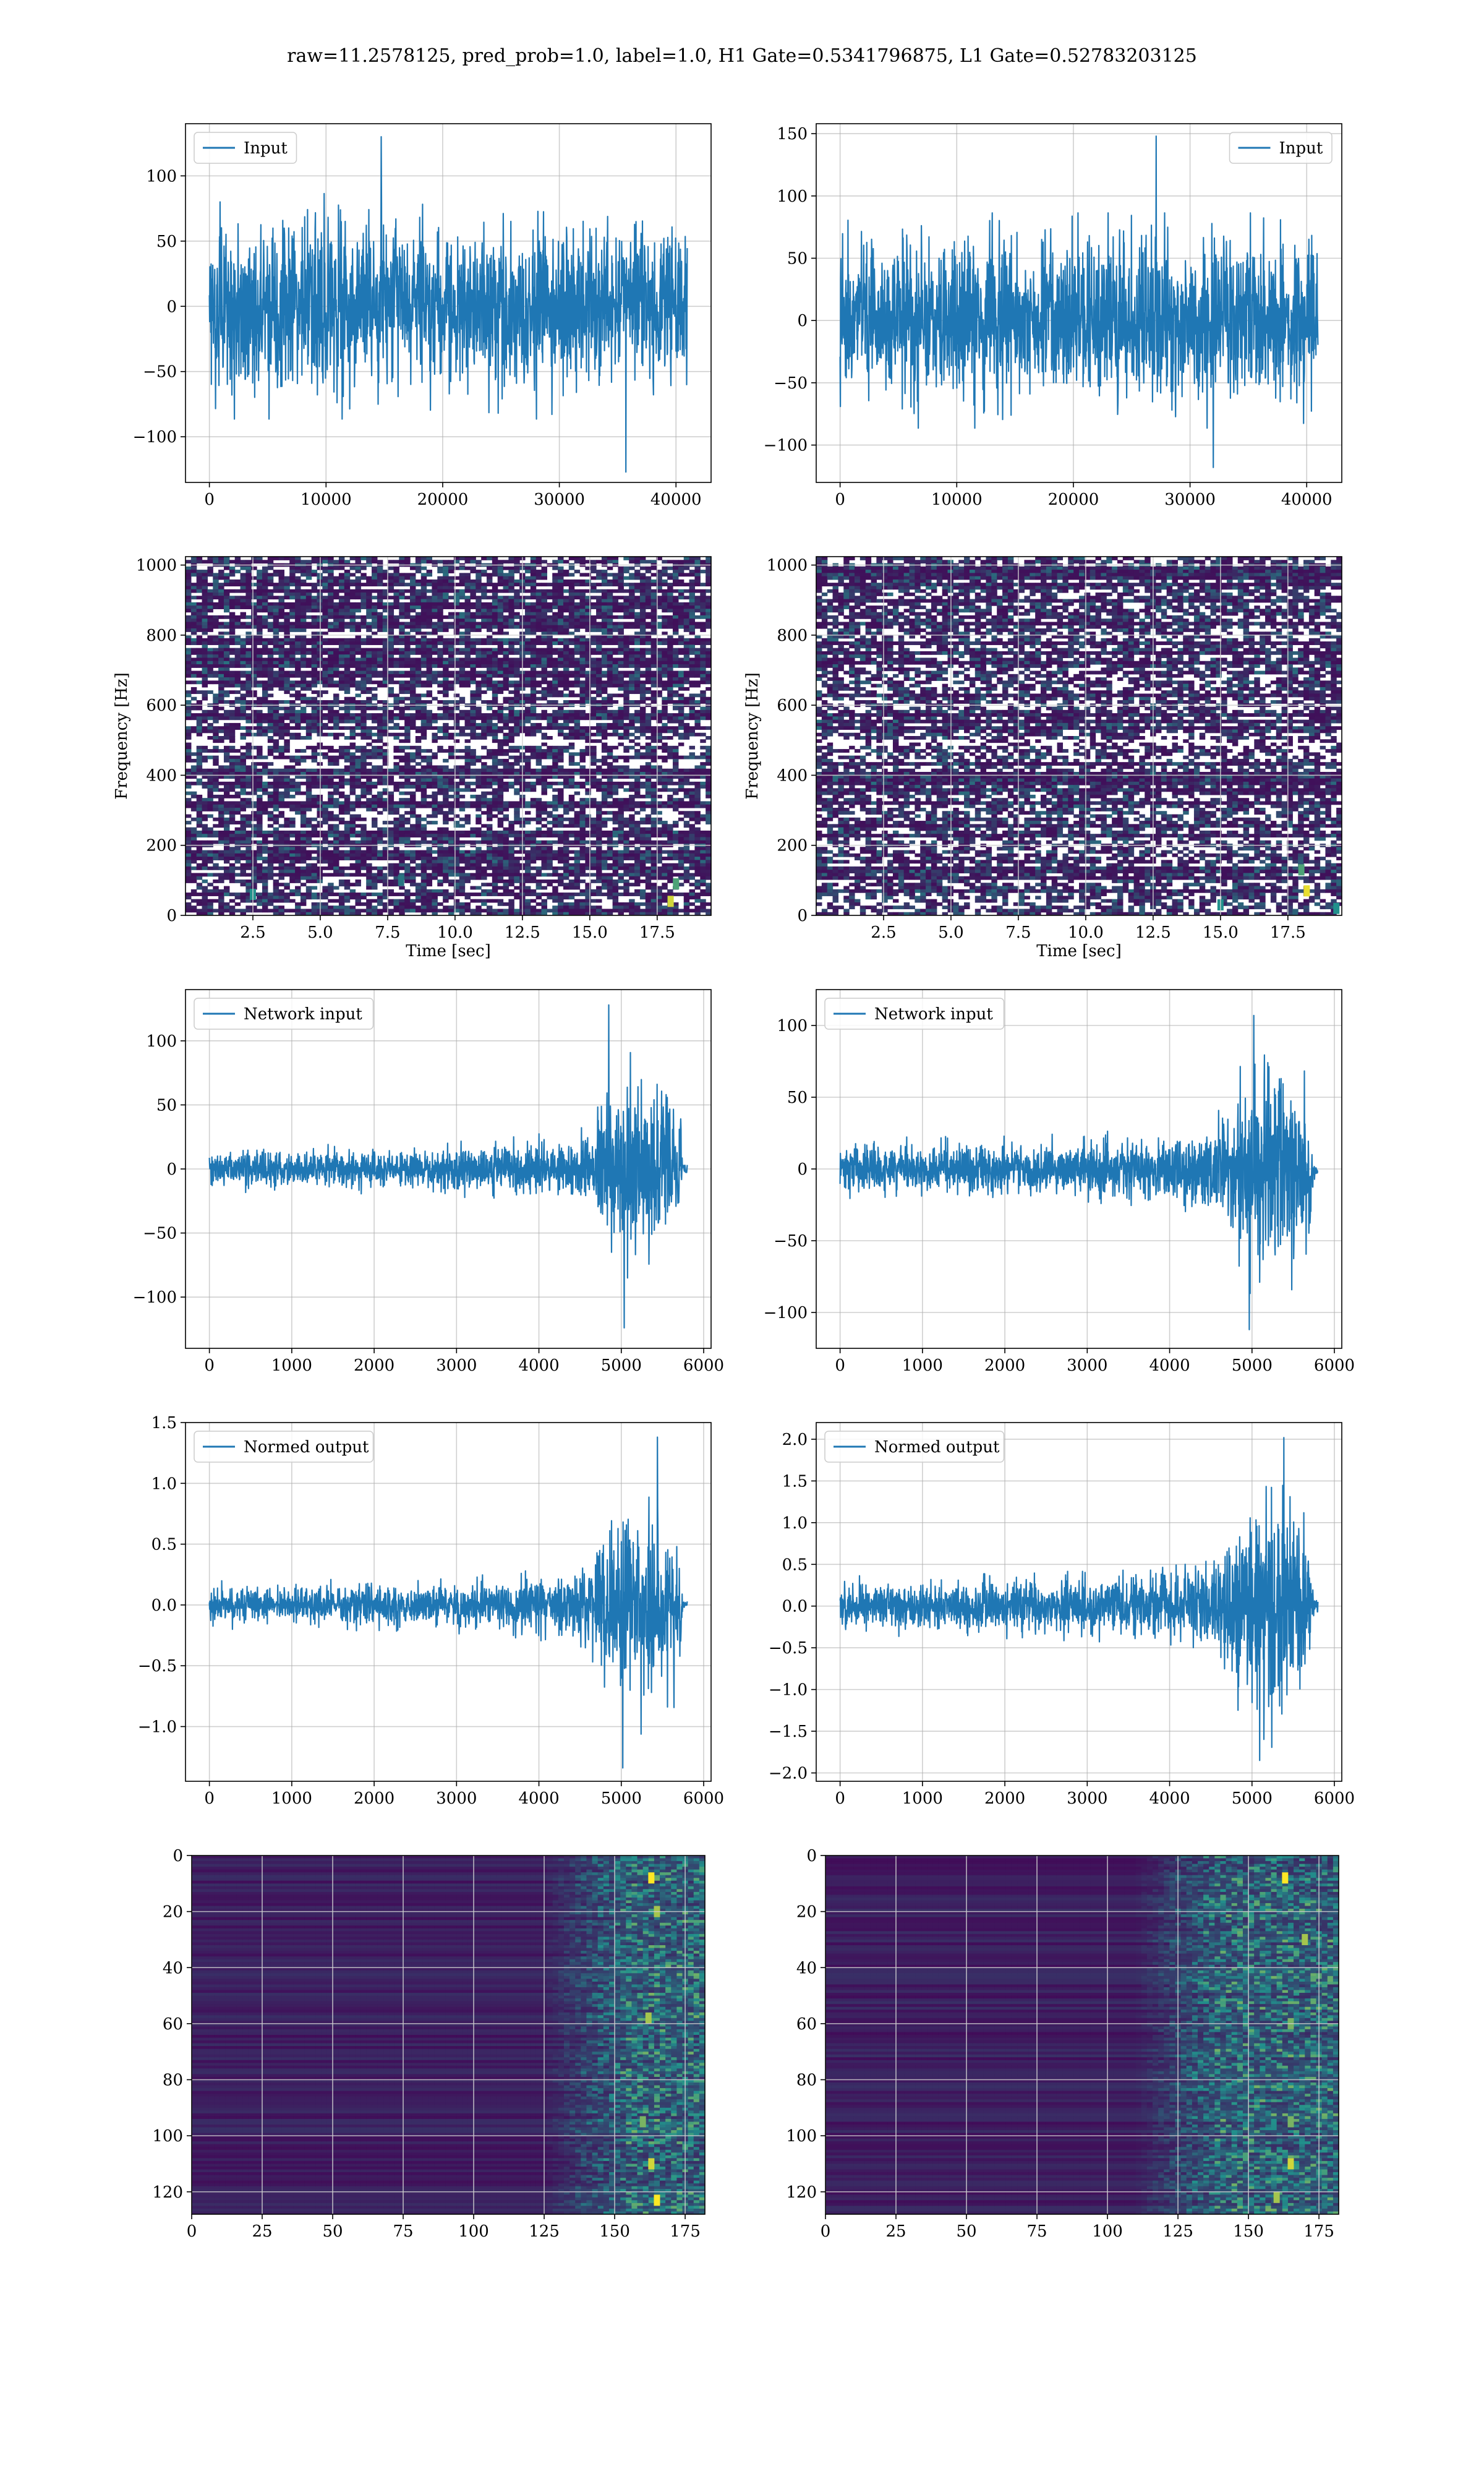  I want to click on x-tick-label: 2.5, so click(883, 932).